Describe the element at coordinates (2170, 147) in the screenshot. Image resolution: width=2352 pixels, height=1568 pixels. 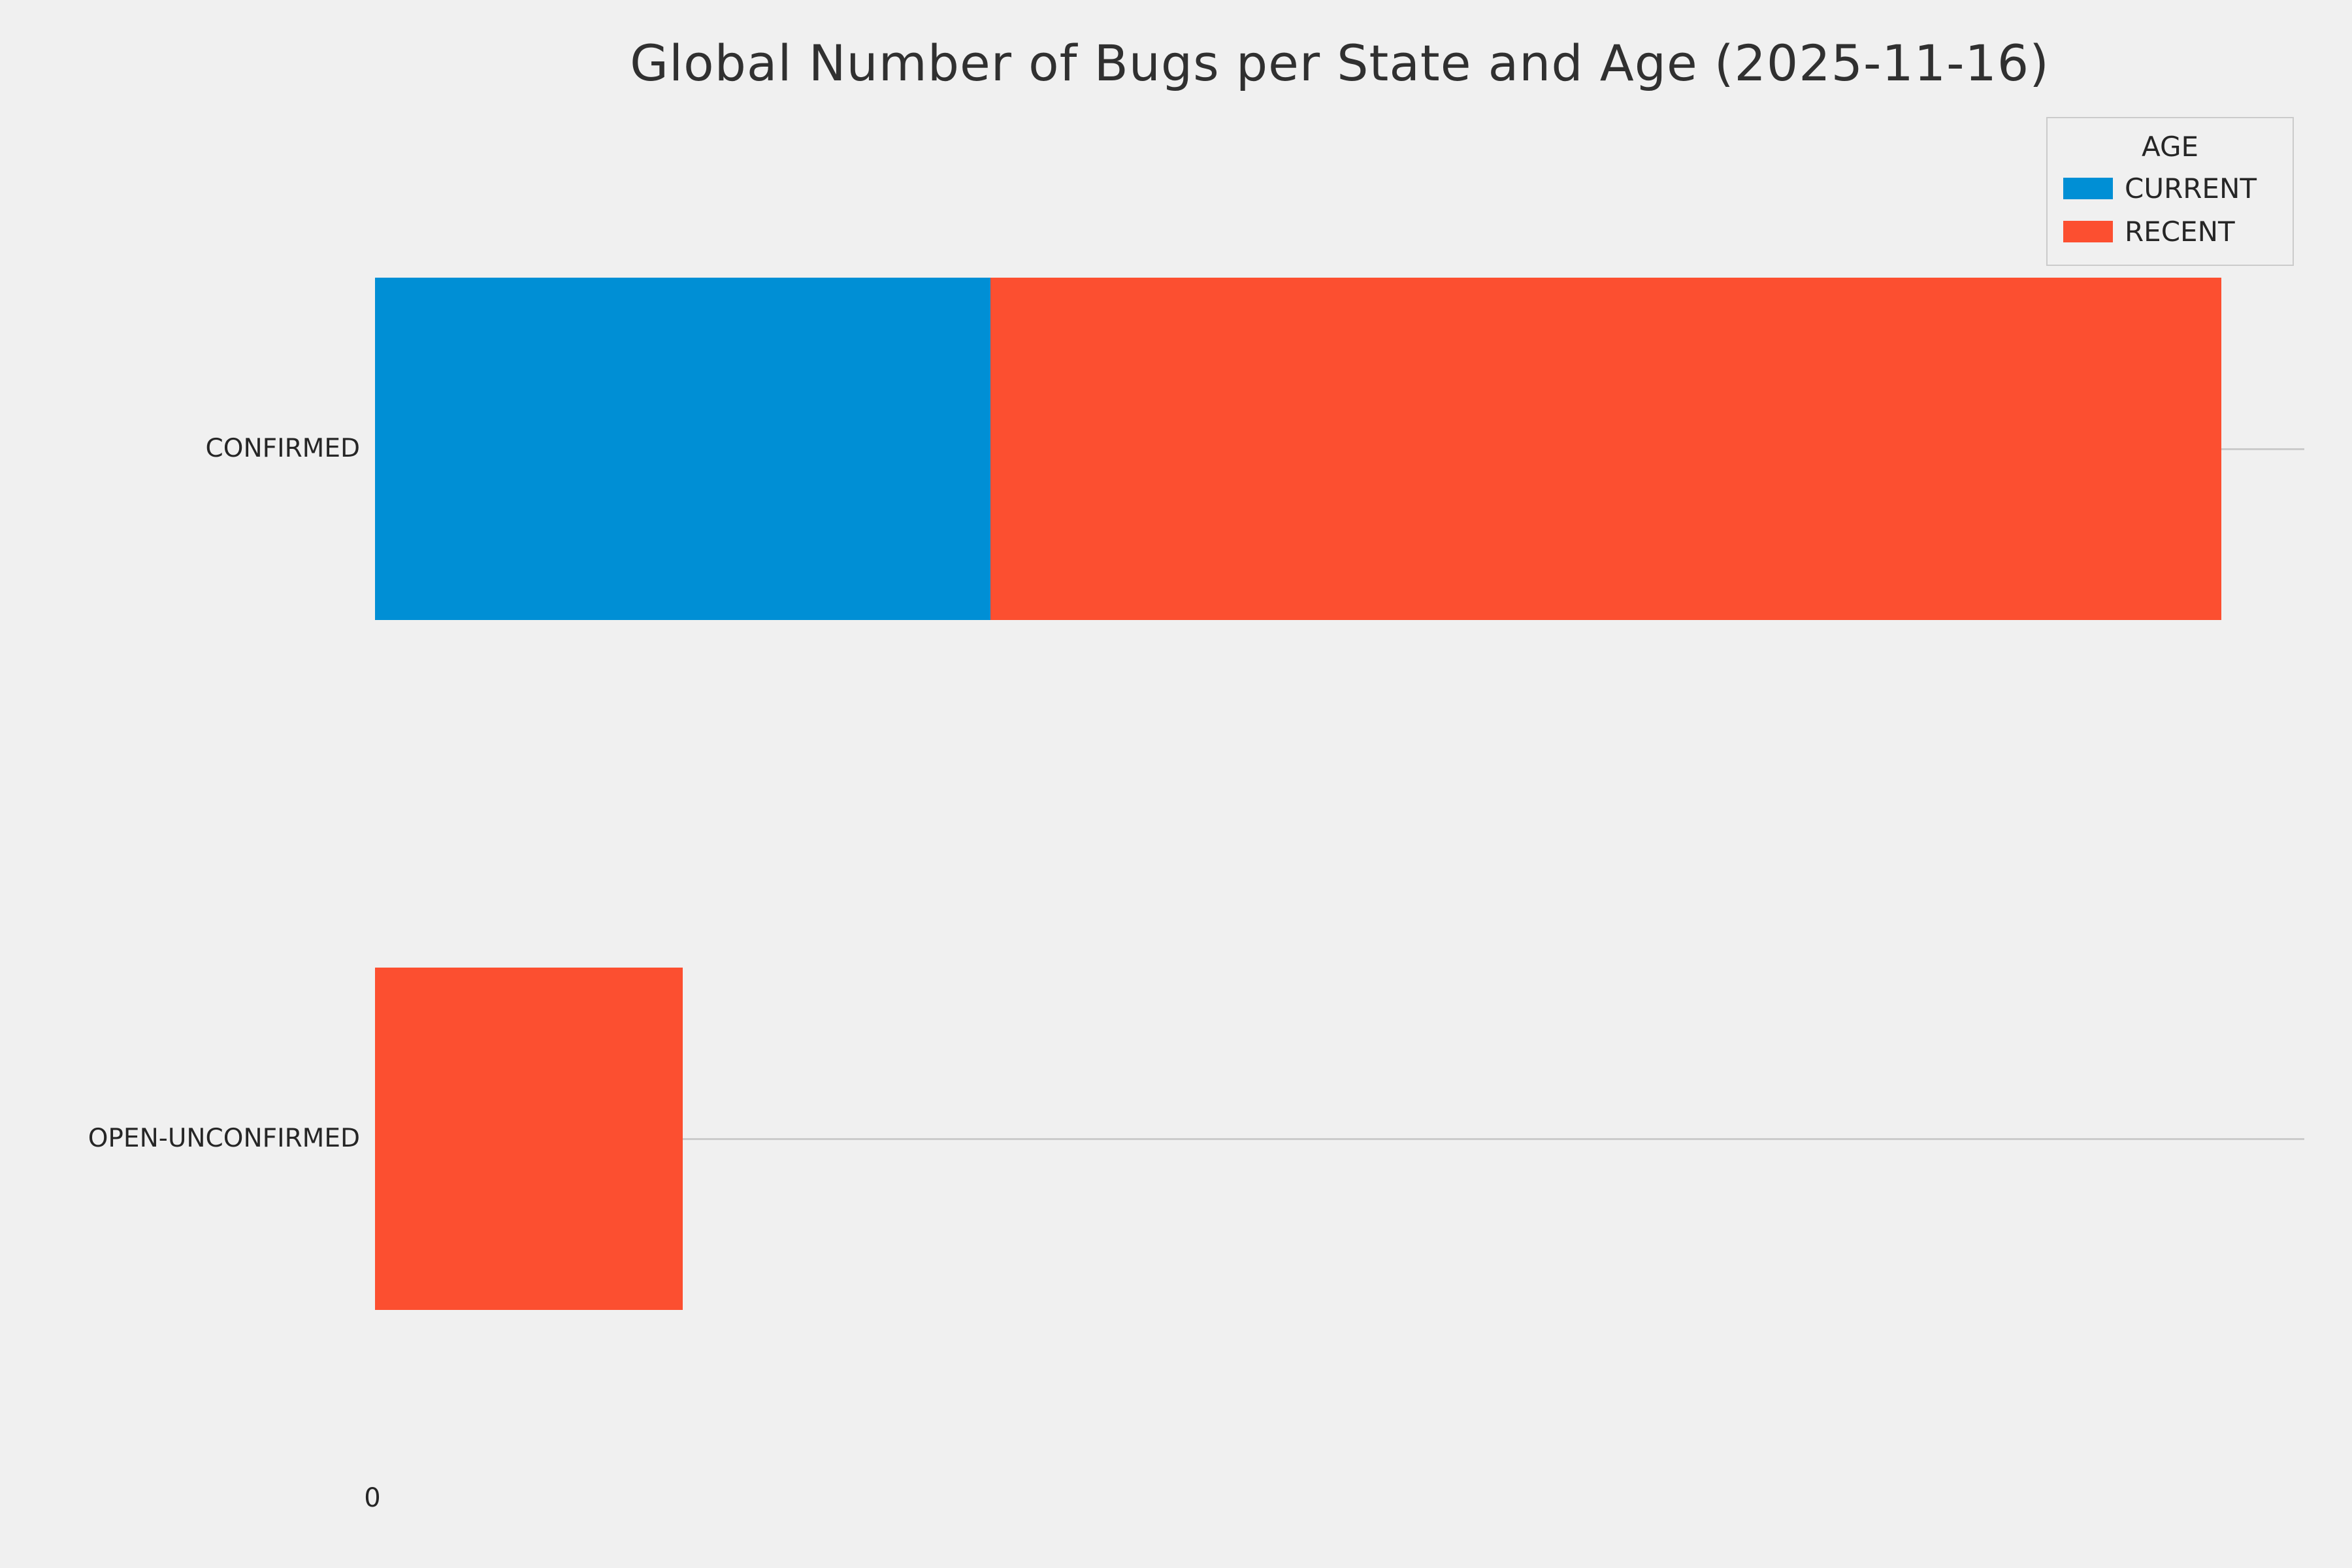
I see `legend-title: AGE` at that location.